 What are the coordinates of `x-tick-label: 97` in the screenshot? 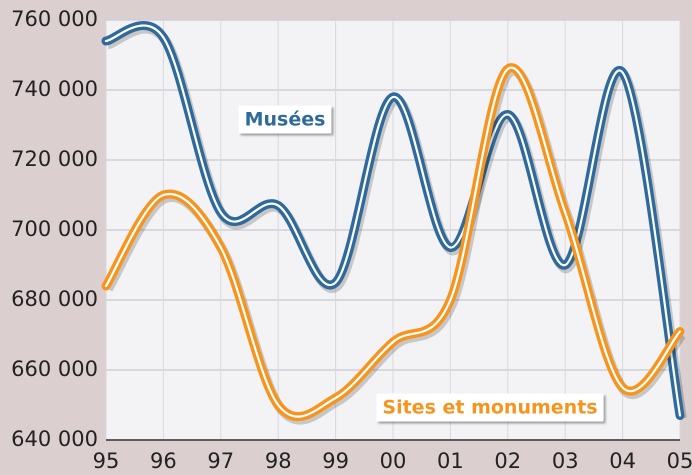 It's located at (220, 461).